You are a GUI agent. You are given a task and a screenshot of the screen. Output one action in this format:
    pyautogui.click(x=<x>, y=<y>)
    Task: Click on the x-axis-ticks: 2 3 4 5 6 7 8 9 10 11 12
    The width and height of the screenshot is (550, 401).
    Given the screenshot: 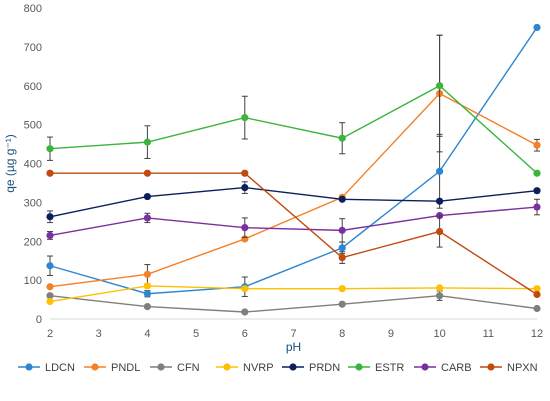 What is the action you would take?
    pyautogui.click(x=295, y=334)
    